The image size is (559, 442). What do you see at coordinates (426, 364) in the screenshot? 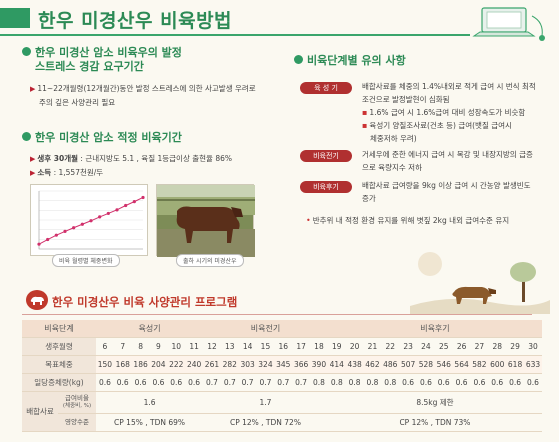
I see `weight-cell: 528` at bounding box center [426, 364].